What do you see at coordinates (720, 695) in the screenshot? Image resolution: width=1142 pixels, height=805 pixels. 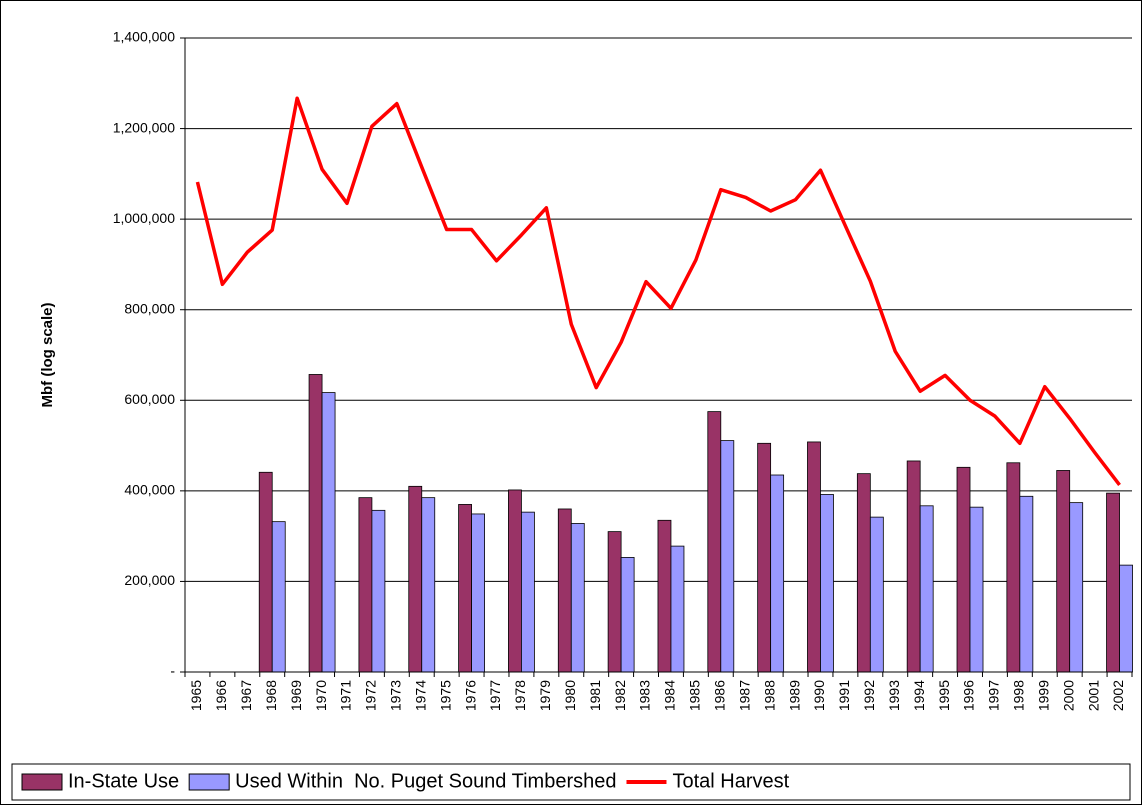 I see `x-tick-label: 1986` at bounding box center [720, 695].